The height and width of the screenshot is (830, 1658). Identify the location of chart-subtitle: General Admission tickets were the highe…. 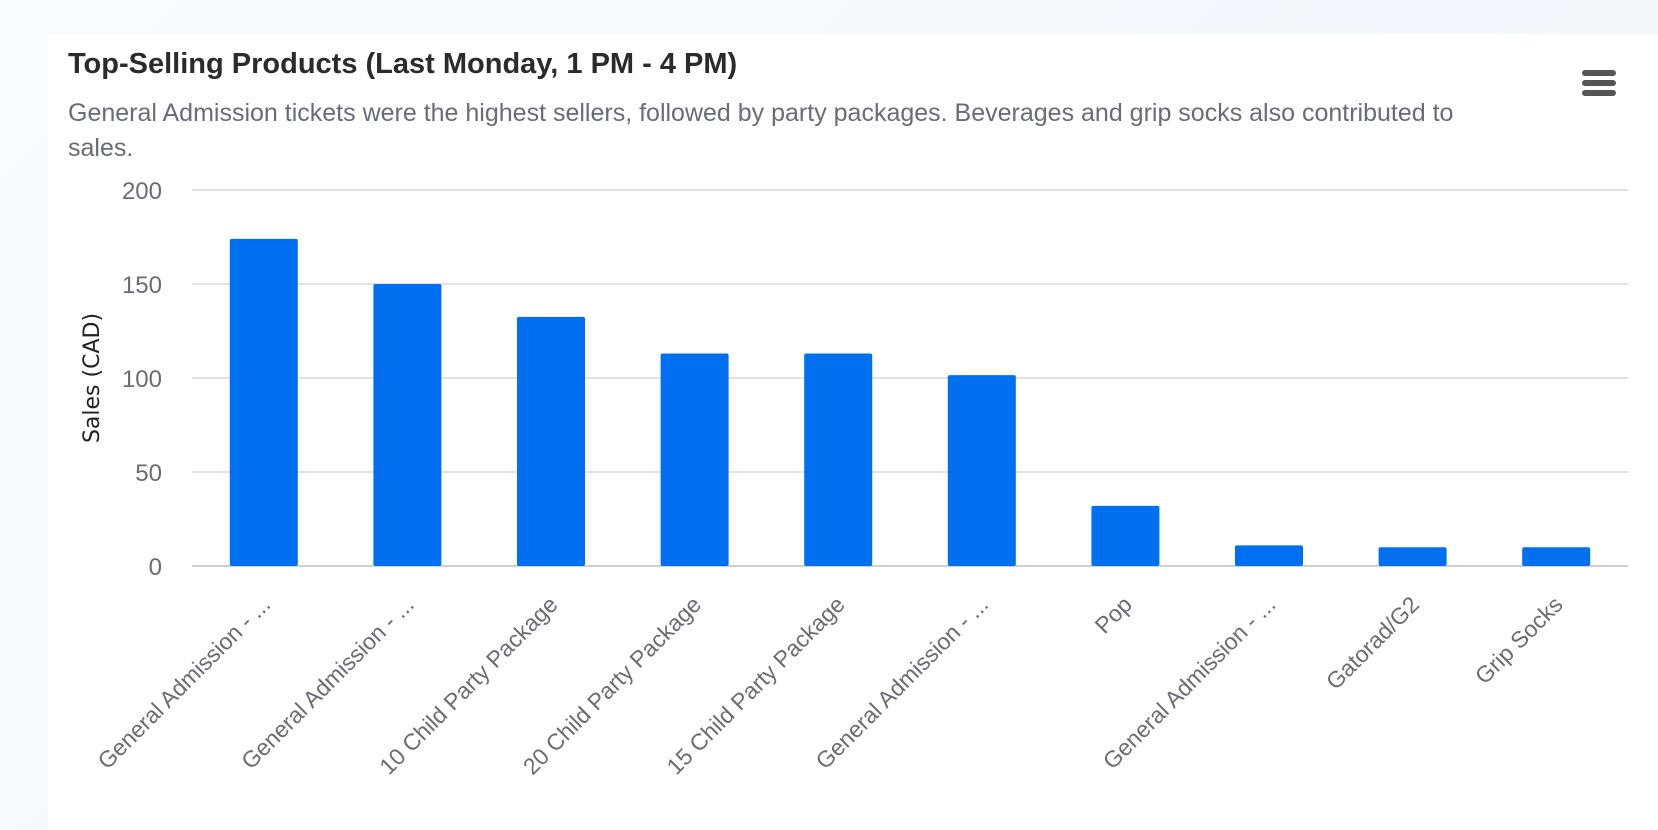
(761, 130).